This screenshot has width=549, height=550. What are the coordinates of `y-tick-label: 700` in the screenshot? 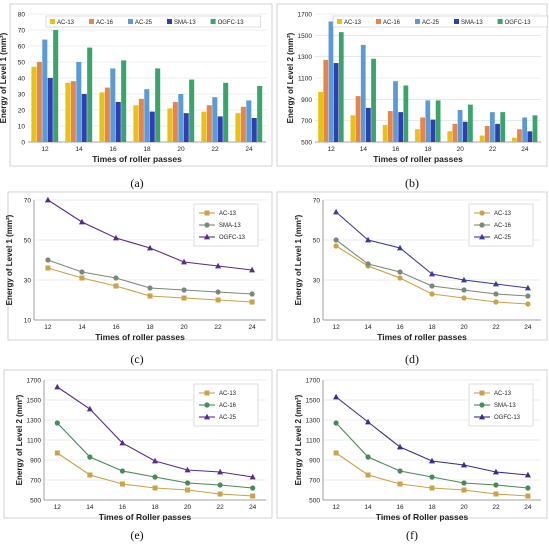 It's located at (314, 481).